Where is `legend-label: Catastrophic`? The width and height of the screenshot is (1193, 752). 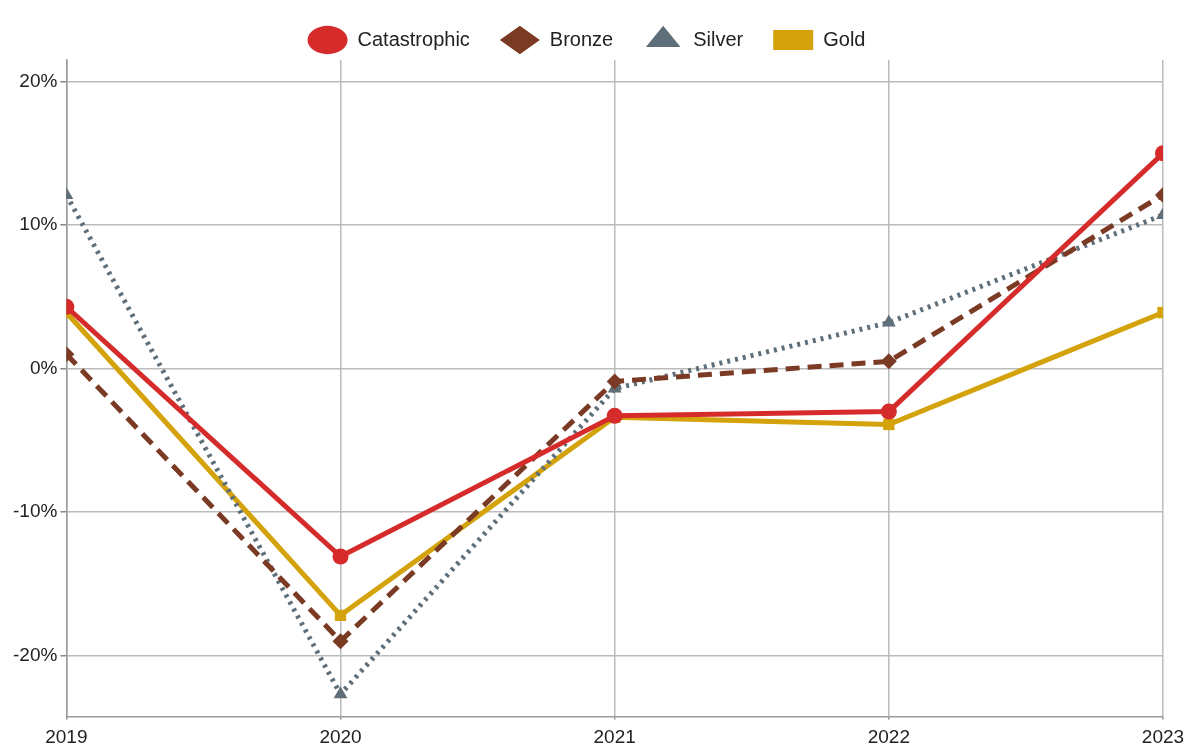
legend-label: Catastrophic is located at coordinates (413, 38).